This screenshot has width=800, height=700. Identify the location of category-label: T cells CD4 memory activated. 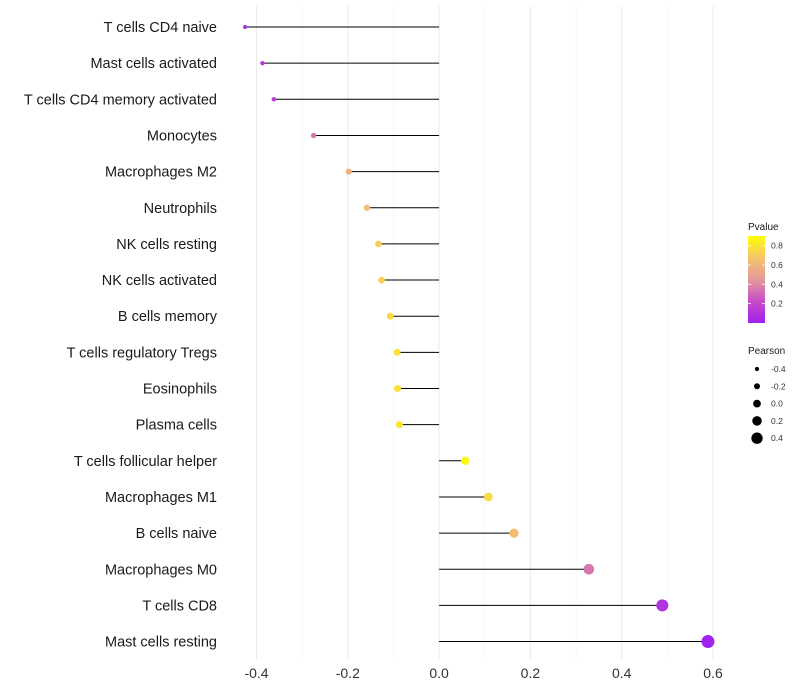
(120, 100).